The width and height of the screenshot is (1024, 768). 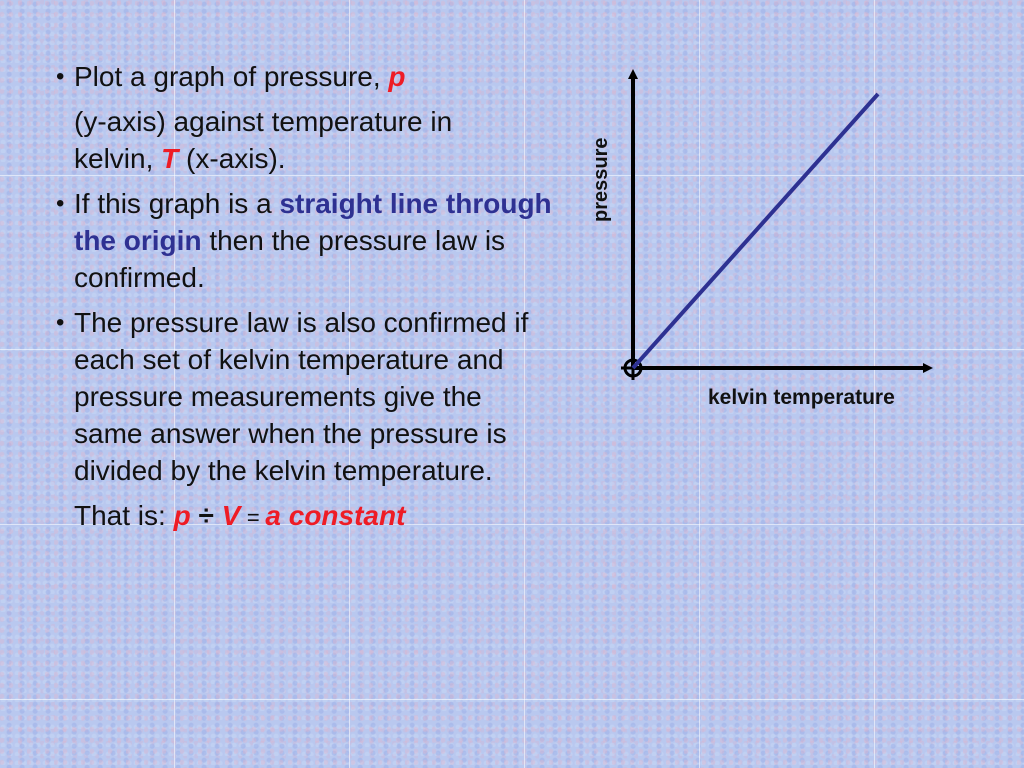 I want to click on bullet-1-line-3: kelvin, T (x-axis)., so click(x=180, y=158).